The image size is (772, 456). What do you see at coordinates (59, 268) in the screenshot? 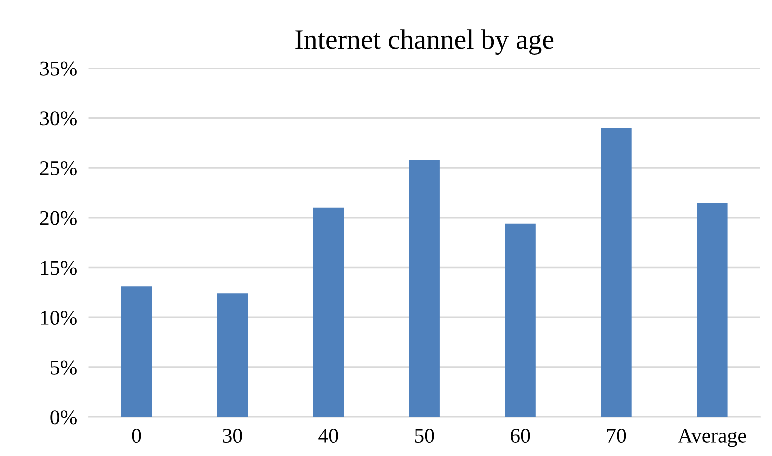
I see `y-tick-label: 15%` at bounding box center [59, 268].